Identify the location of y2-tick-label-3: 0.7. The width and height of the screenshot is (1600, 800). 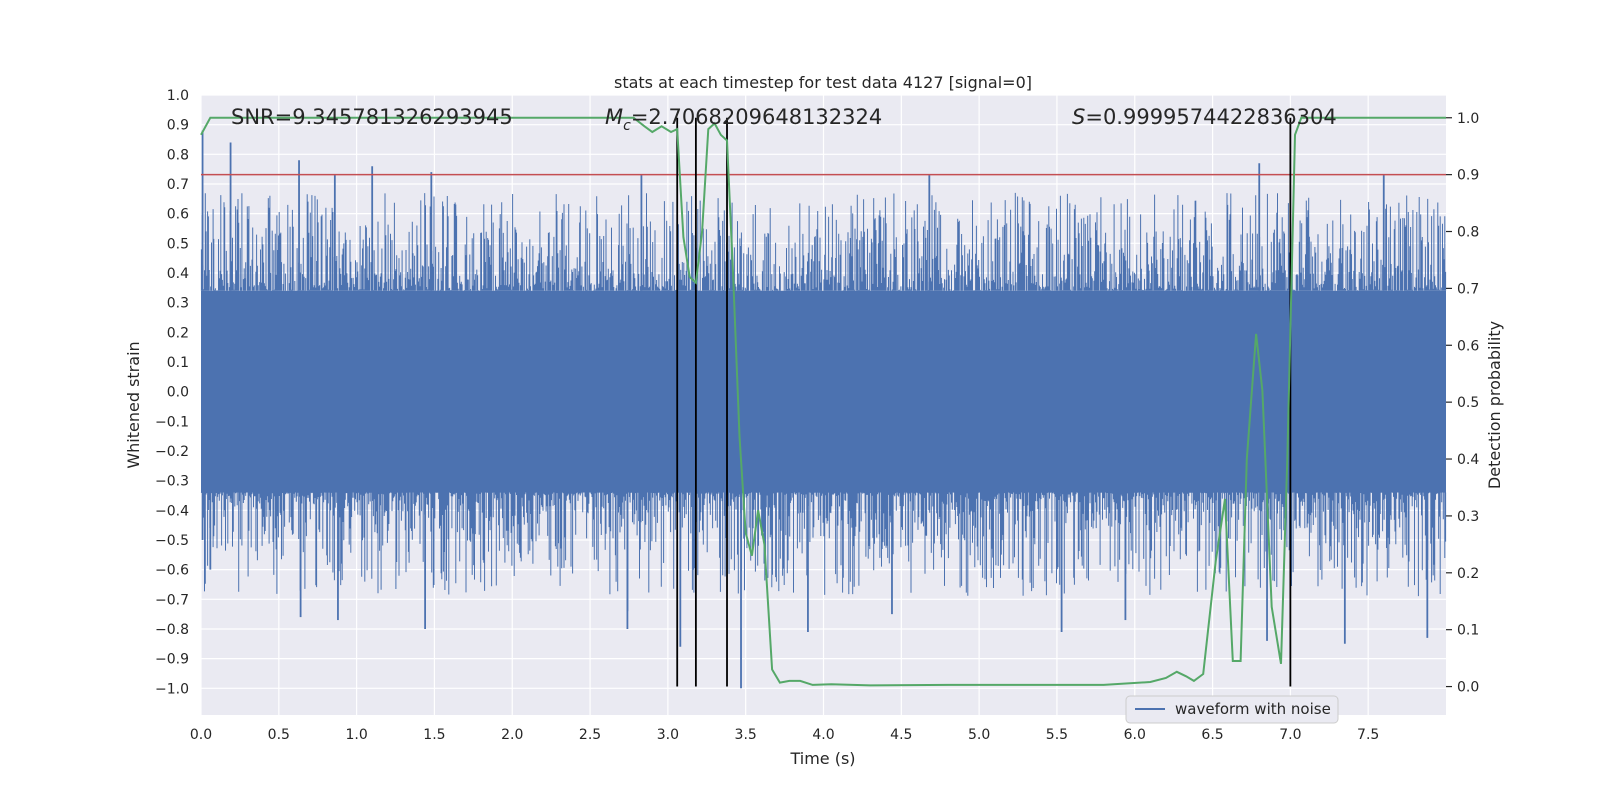
(1468, 289).